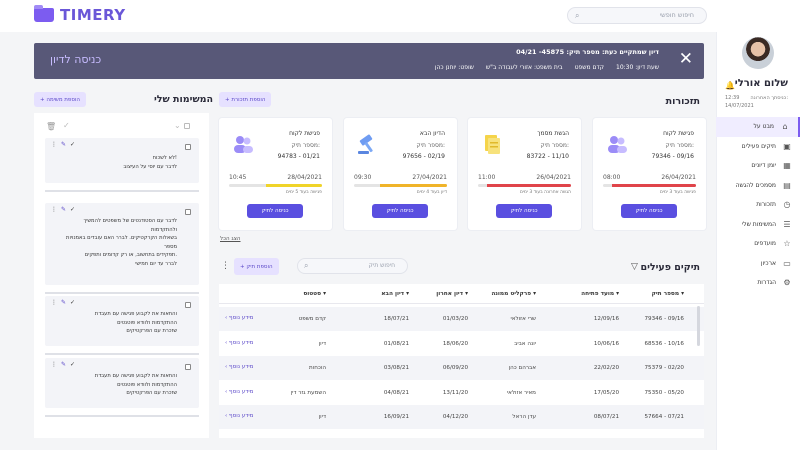  I want to click on task-line: ההתקדמות ולוודא פוטנטים, so click(147, 384).